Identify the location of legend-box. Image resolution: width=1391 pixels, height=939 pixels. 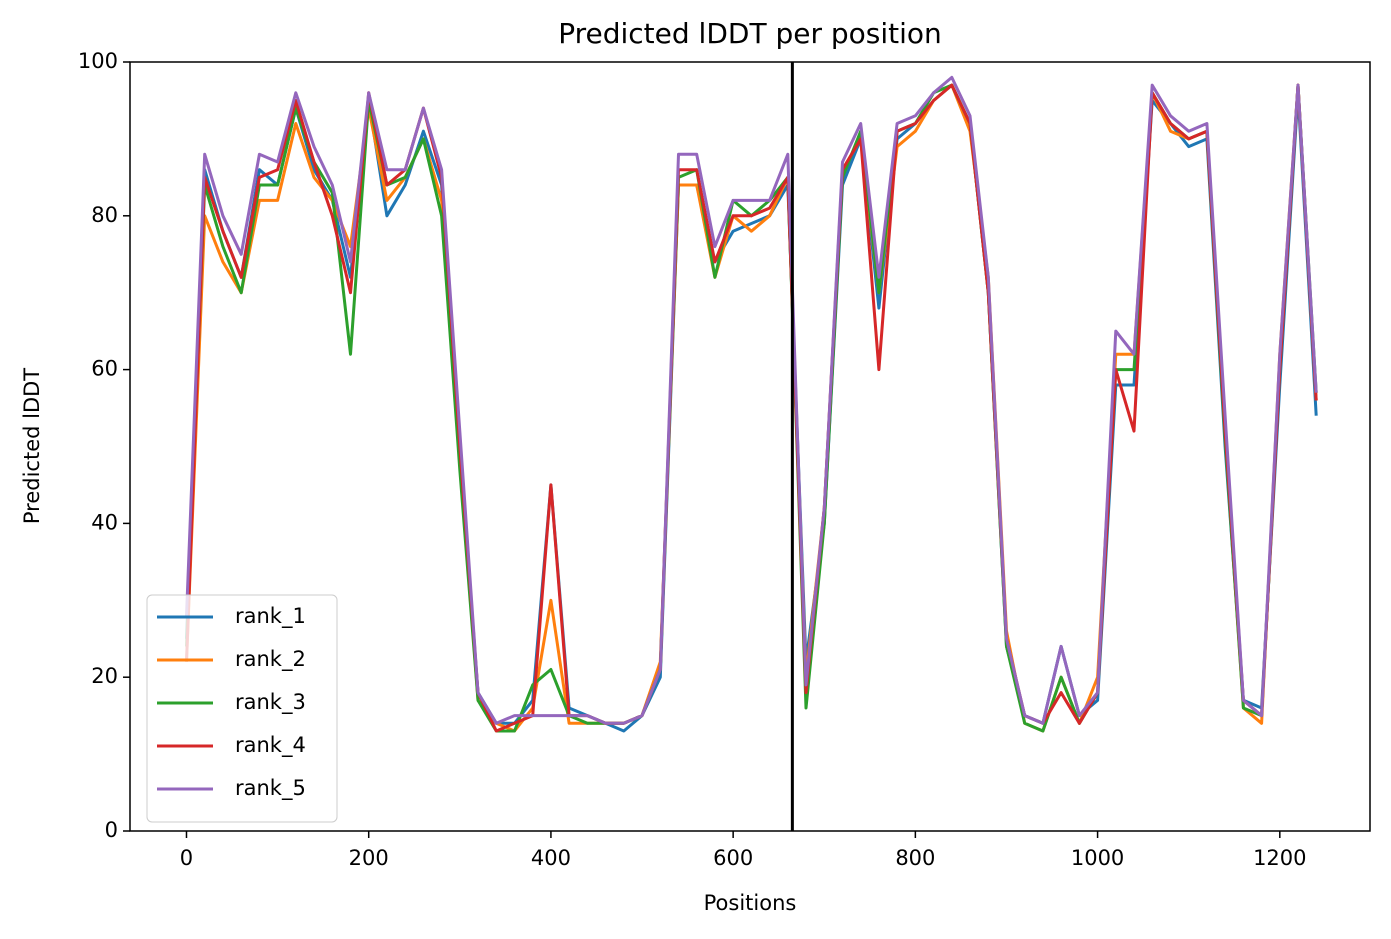
(242, 708).